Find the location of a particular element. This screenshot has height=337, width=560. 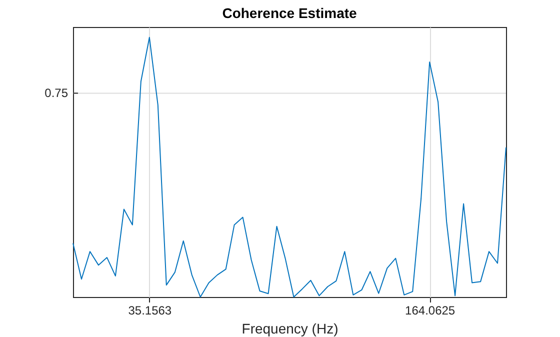

x-tick-label: 35.1563 is located at coordinates (150, 311).